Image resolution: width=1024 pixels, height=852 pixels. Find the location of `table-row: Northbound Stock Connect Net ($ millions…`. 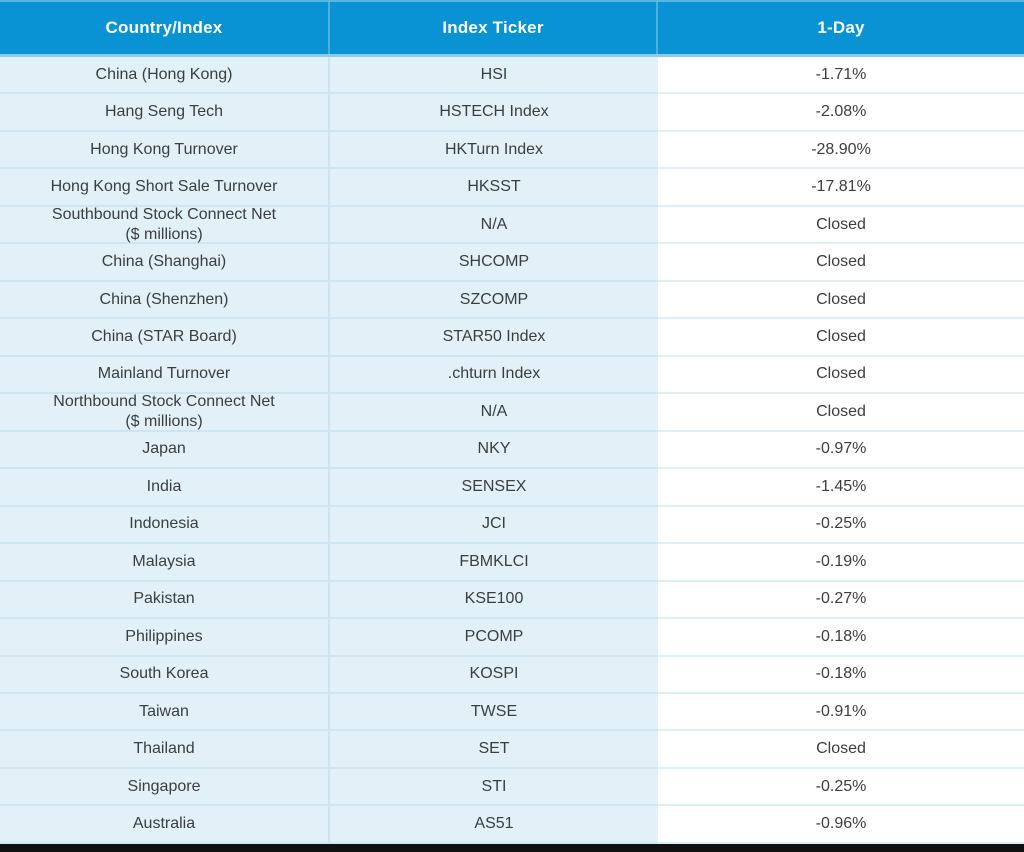

table-row: Northbound Stock Connect Net ($ millions… is located at coordinates (512, 412).